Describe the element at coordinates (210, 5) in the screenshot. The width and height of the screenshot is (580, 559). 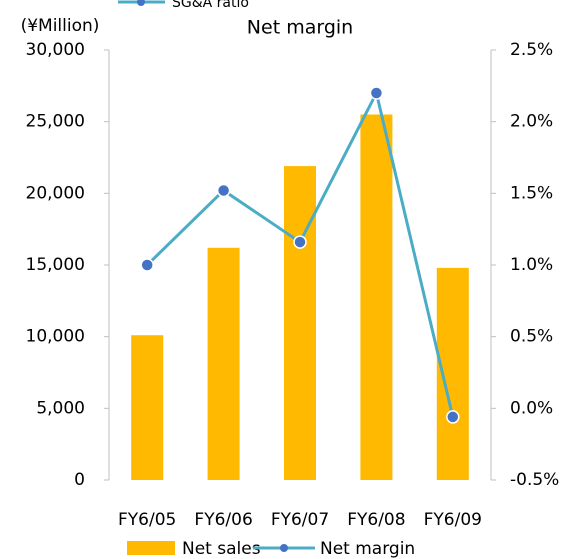
I see `top-legend-label: SG&A ratio` at that location.